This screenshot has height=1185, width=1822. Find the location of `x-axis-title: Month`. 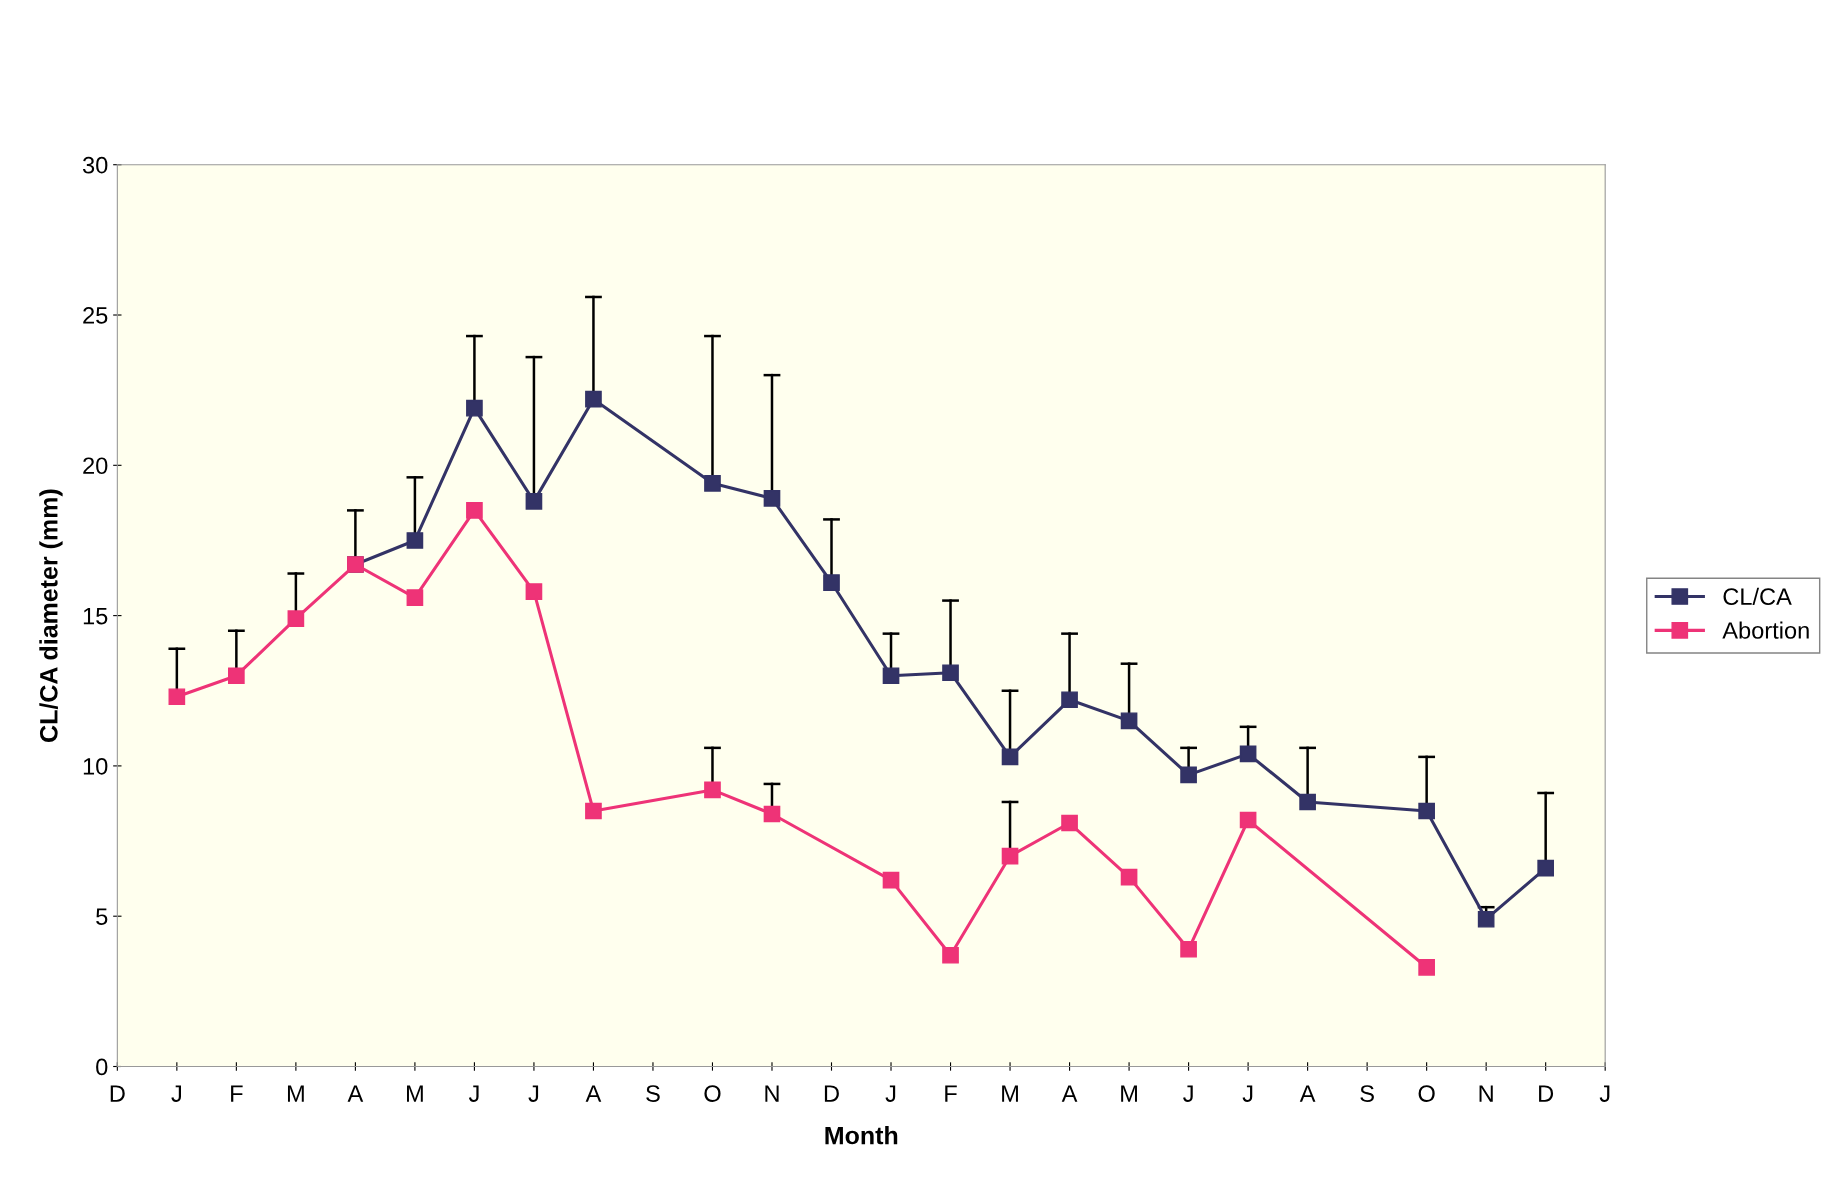

x-axis-title: Month is located at coordinates (861, 1135).